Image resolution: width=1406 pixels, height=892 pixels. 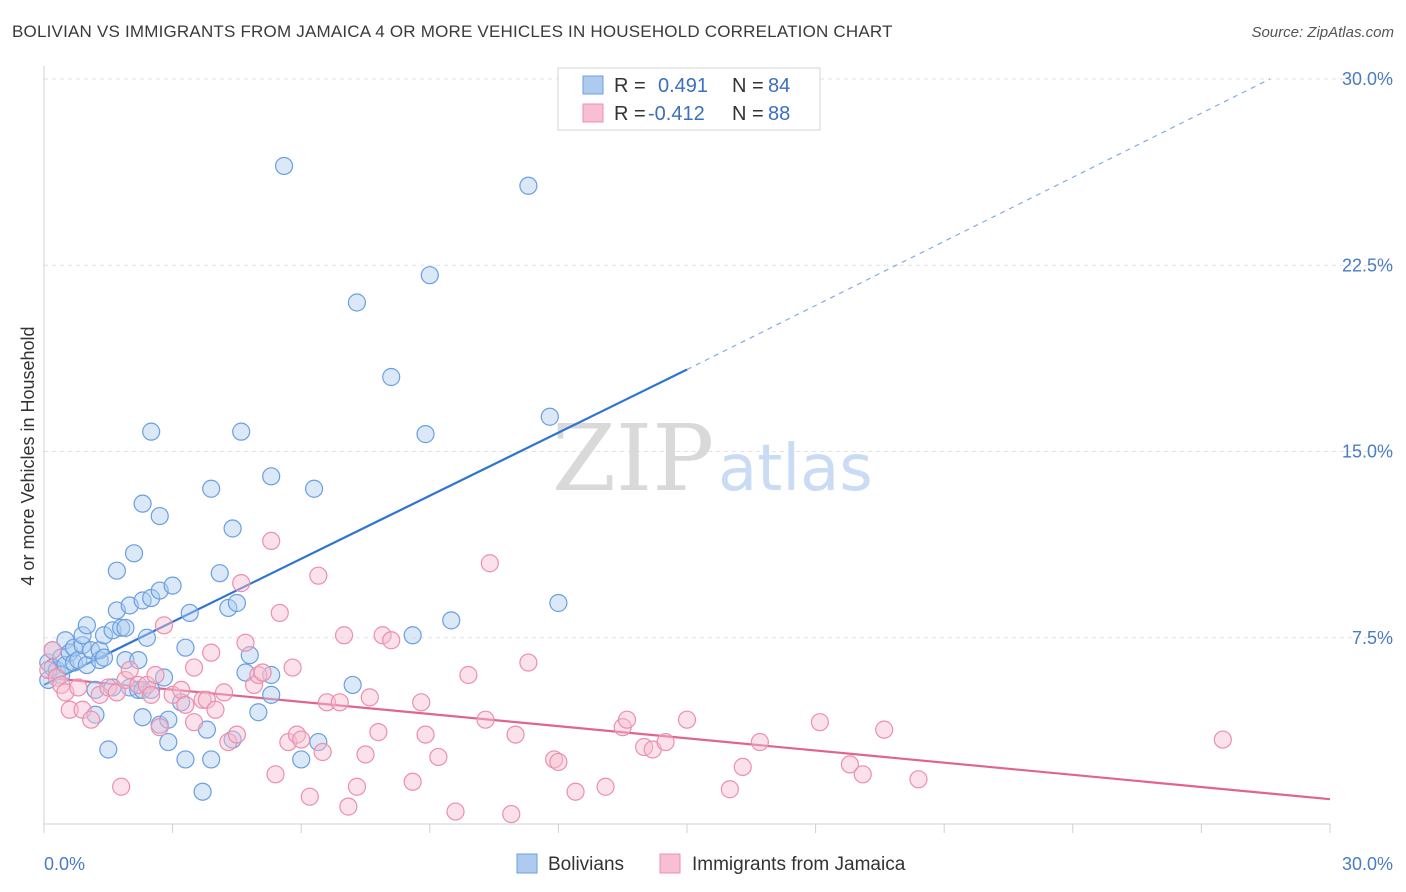 I want to click on legend-n-label-pink: N =, so click(x=748, y=114).